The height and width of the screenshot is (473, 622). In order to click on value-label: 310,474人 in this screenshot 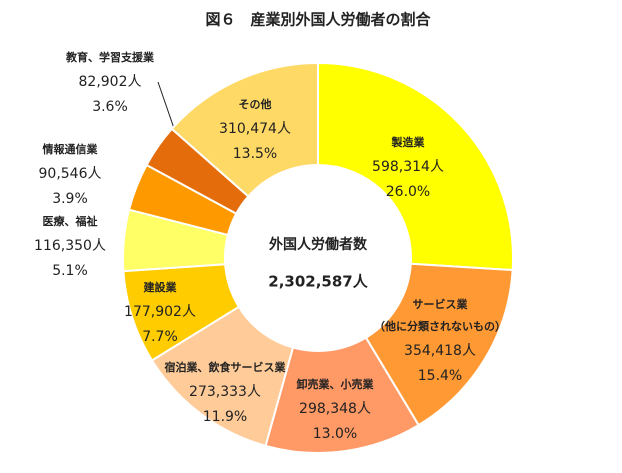, I will do `click(255, 129)`.